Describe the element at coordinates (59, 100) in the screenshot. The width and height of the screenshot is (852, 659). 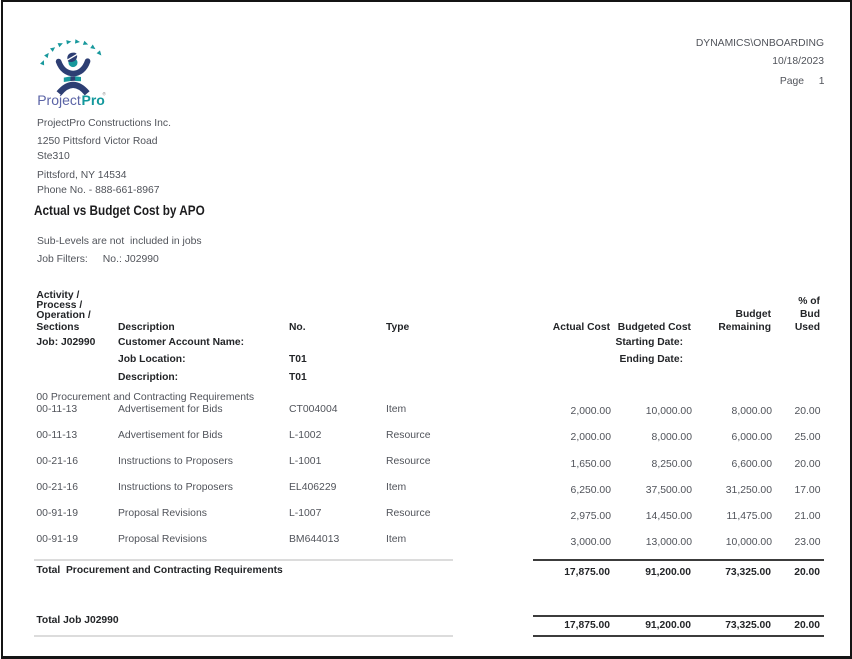
I see `svg-text: Project` at that location.